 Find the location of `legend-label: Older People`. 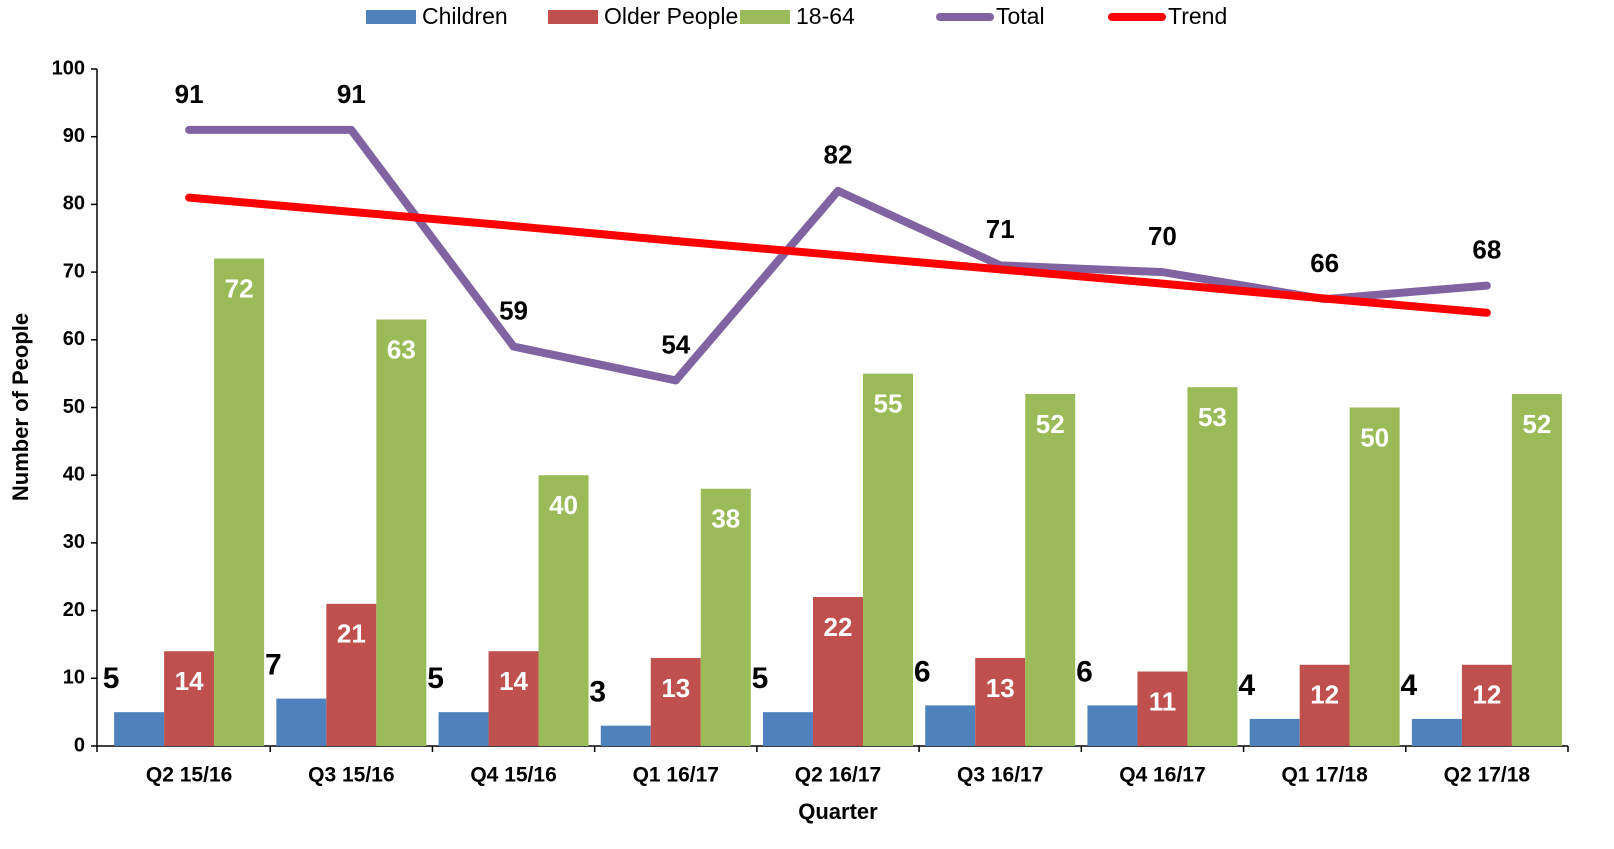

legend-label: Older People is located at coordinates (671, 16).